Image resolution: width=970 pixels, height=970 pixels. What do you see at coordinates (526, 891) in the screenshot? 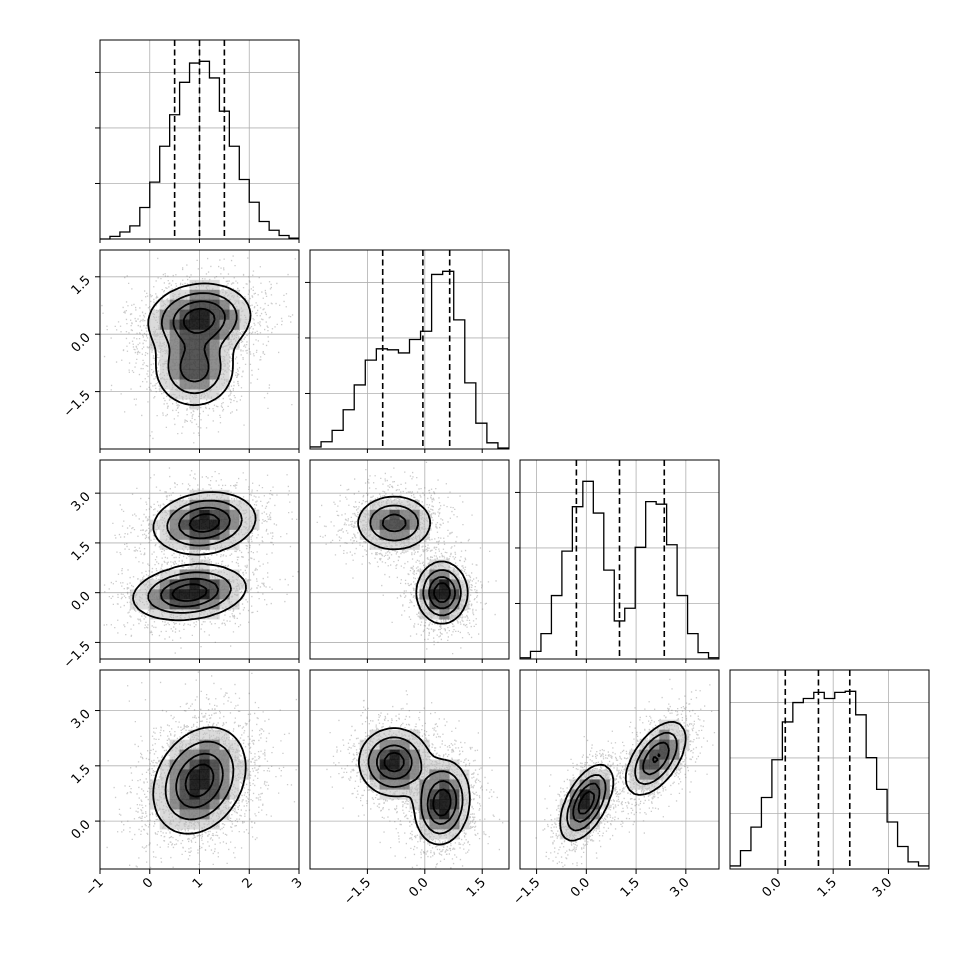
I see `x-tick-label-2-0: −1.5` at bounding box center [526, 891].